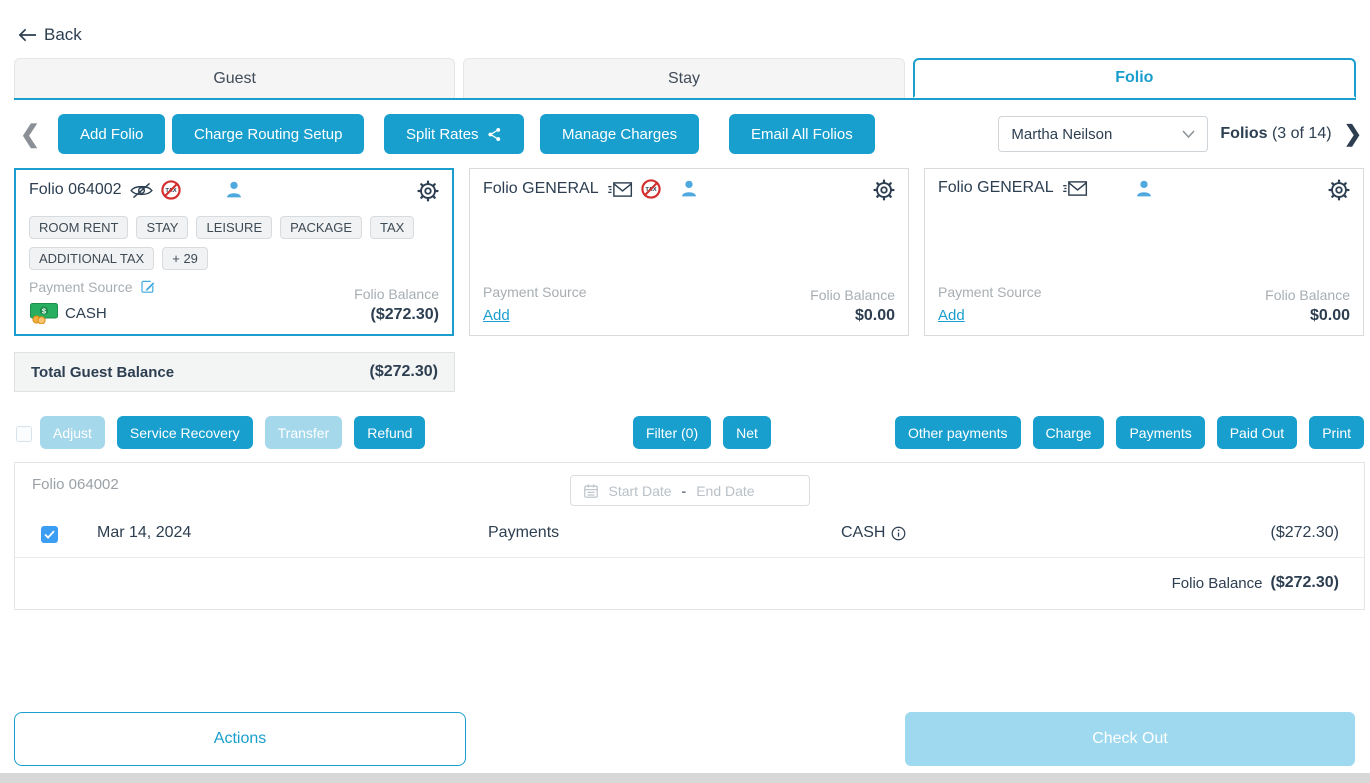 The image size is (1370, 783). I want to click on row-amount: ($272.30), so click(1305, 532).